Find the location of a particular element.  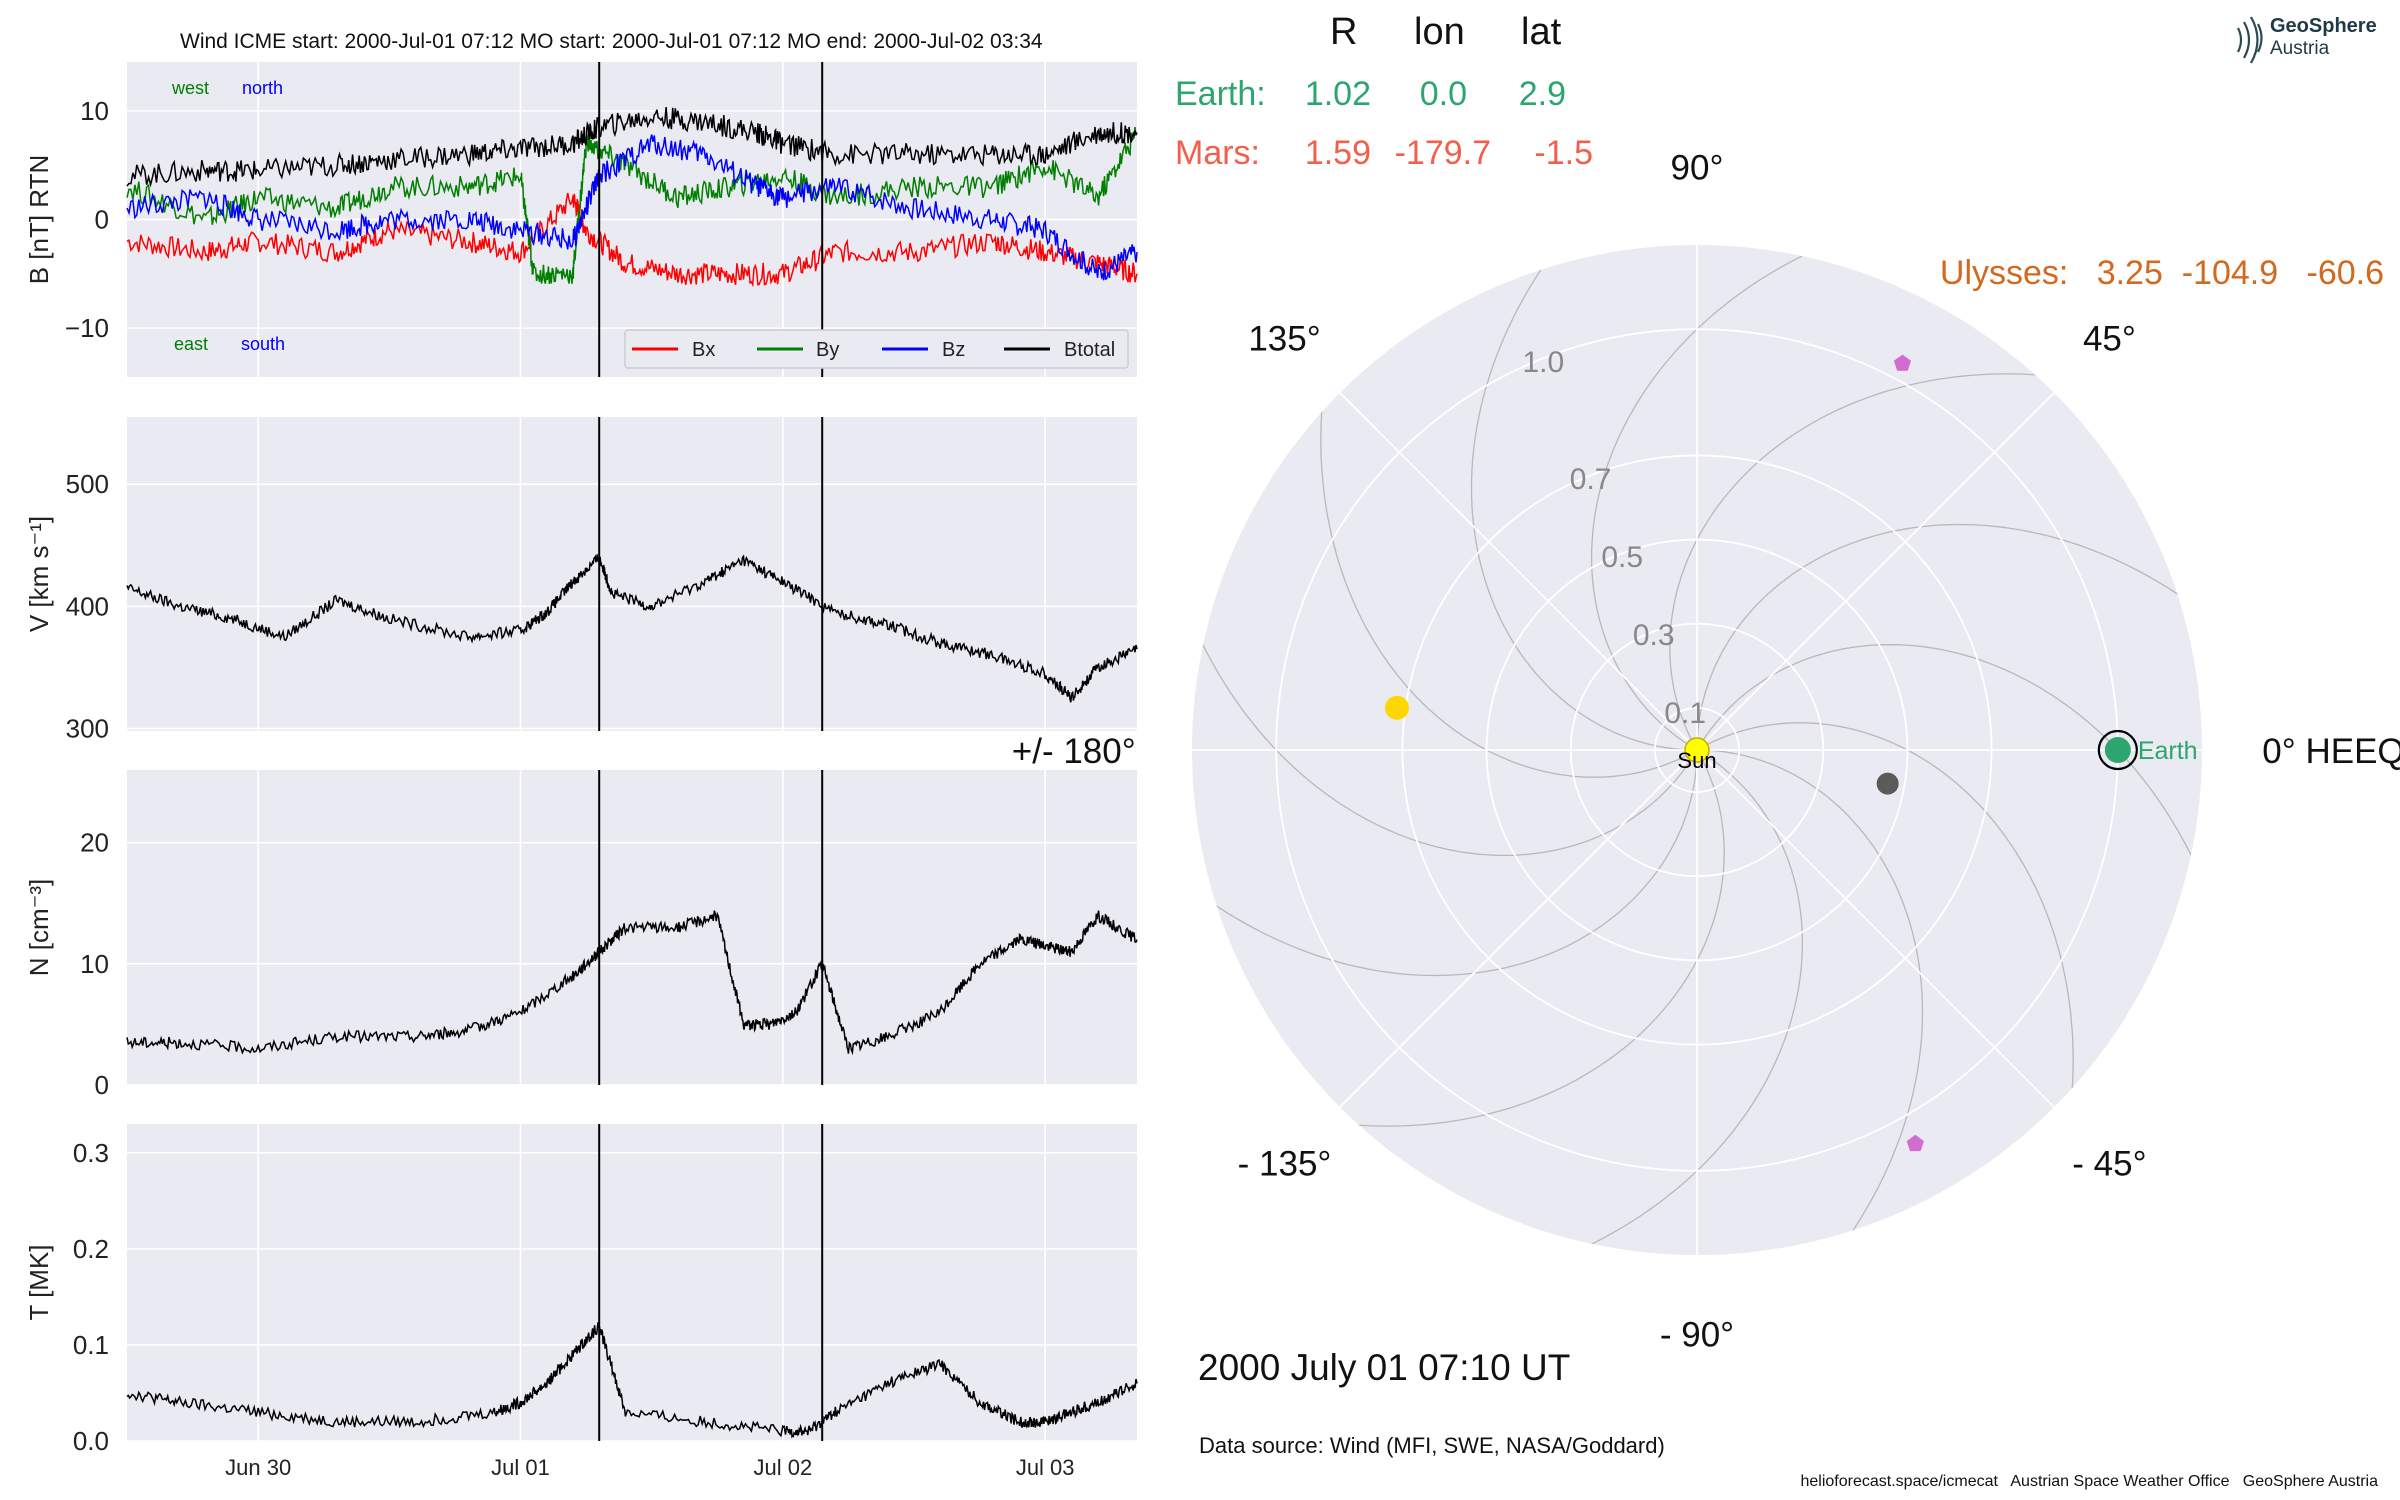

y-tick-label: 400 is located at coordinates (87, 606).